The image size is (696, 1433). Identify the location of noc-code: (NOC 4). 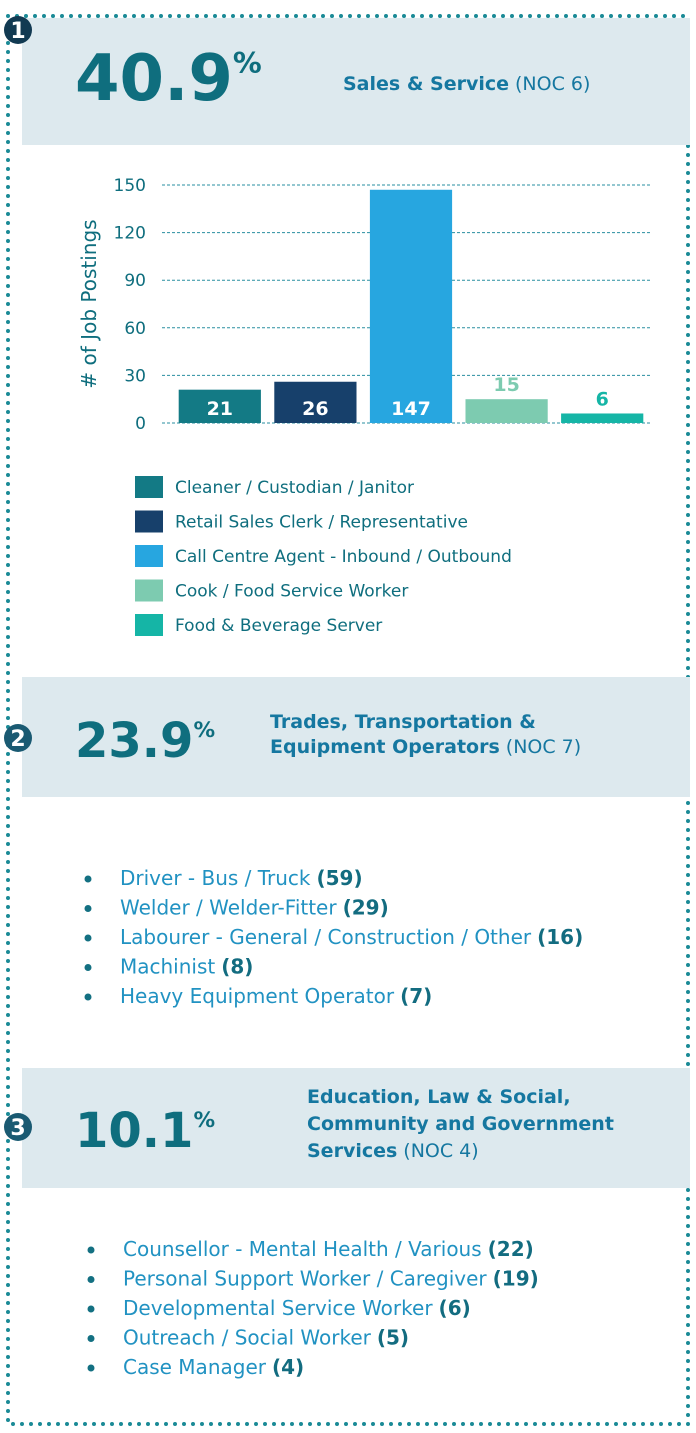
(440, 1151).